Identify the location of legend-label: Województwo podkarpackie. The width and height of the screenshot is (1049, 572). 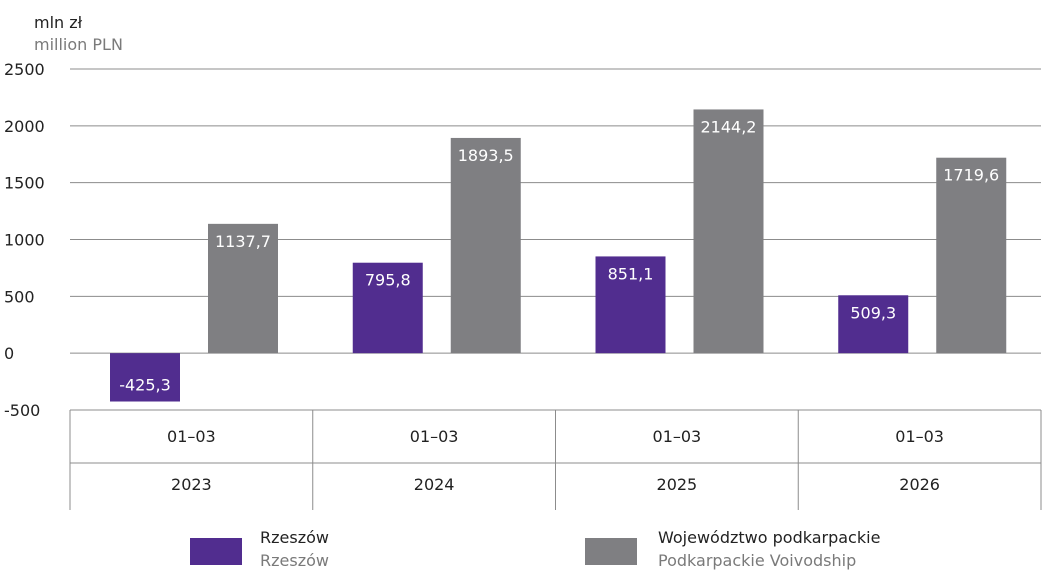
(769, 537).